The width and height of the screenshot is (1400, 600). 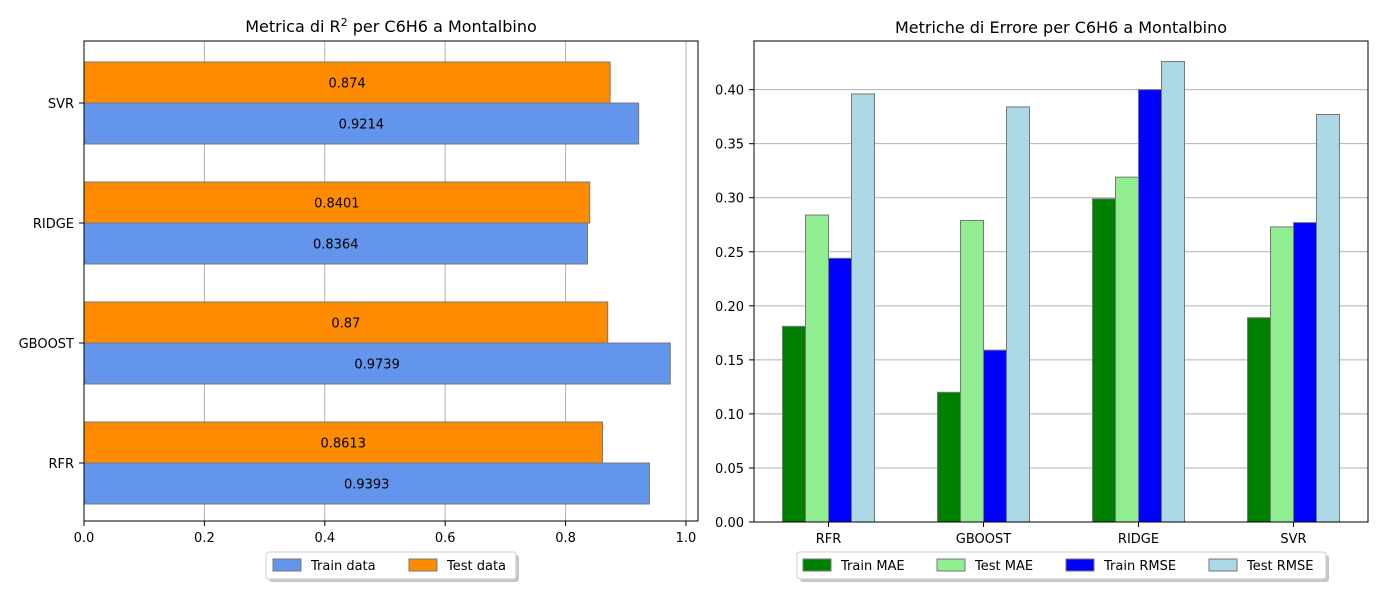 I want to click on legend-label-test-rmse: Test RMSE, so click(x=1279, y=566).